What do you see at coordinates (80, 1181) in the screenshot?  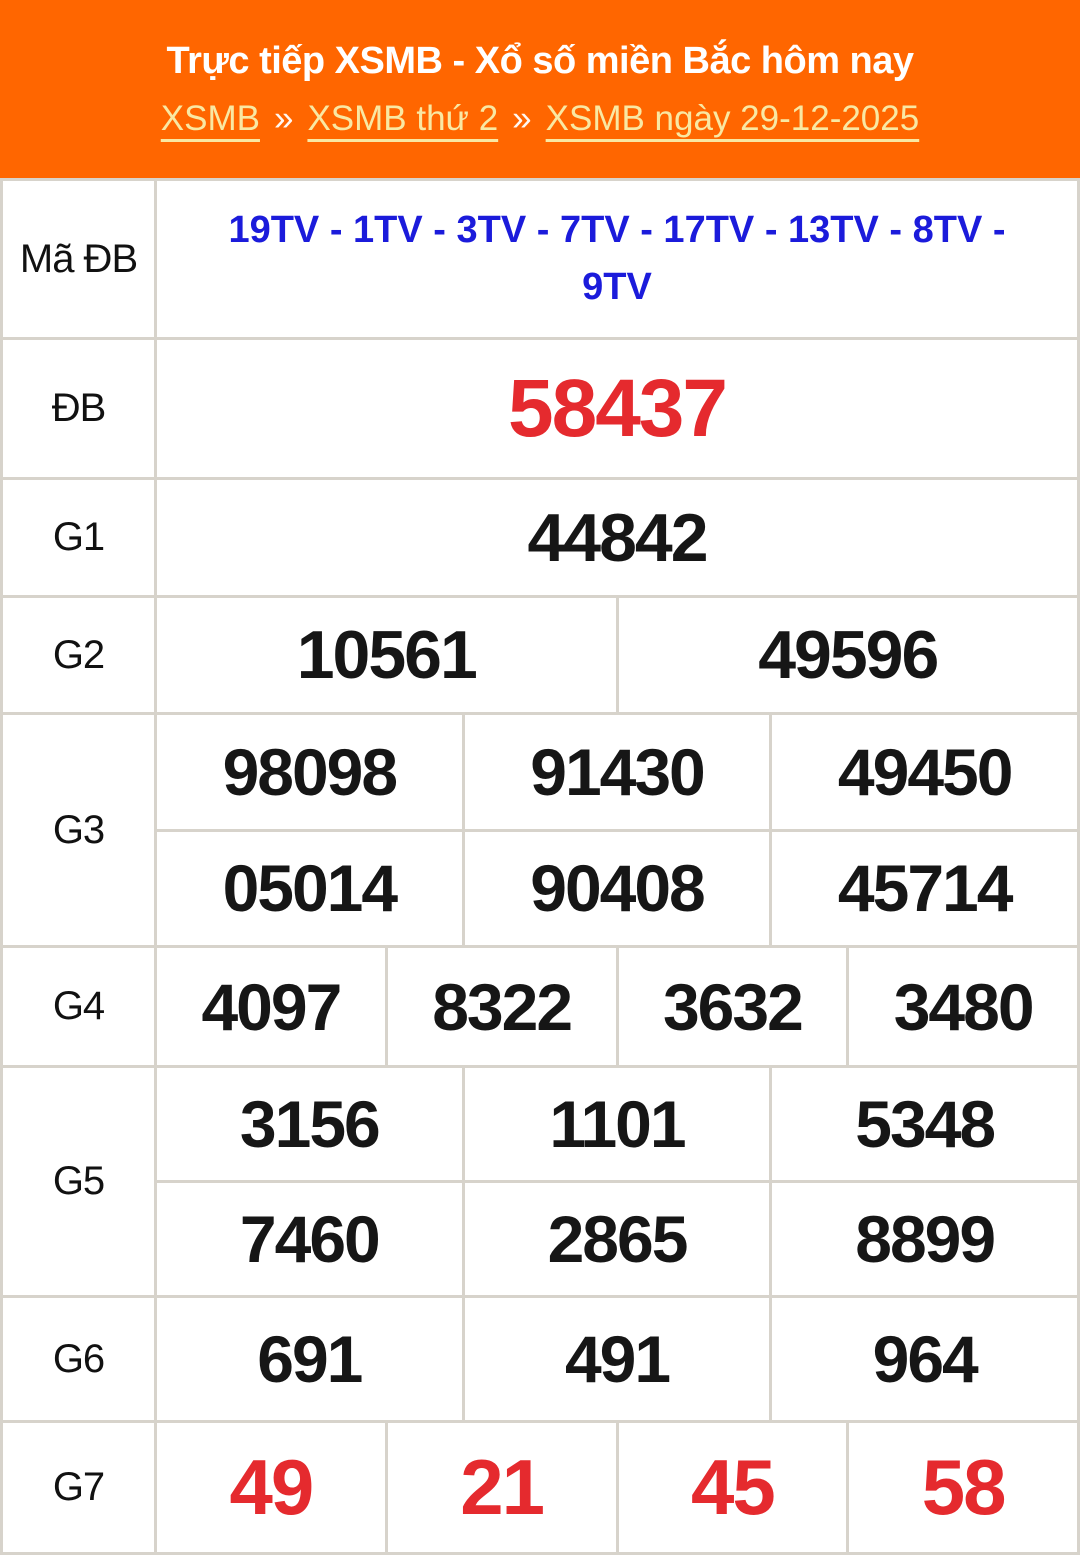 I see `prize-label-g5: G5` at bounding box center [80, 1181].